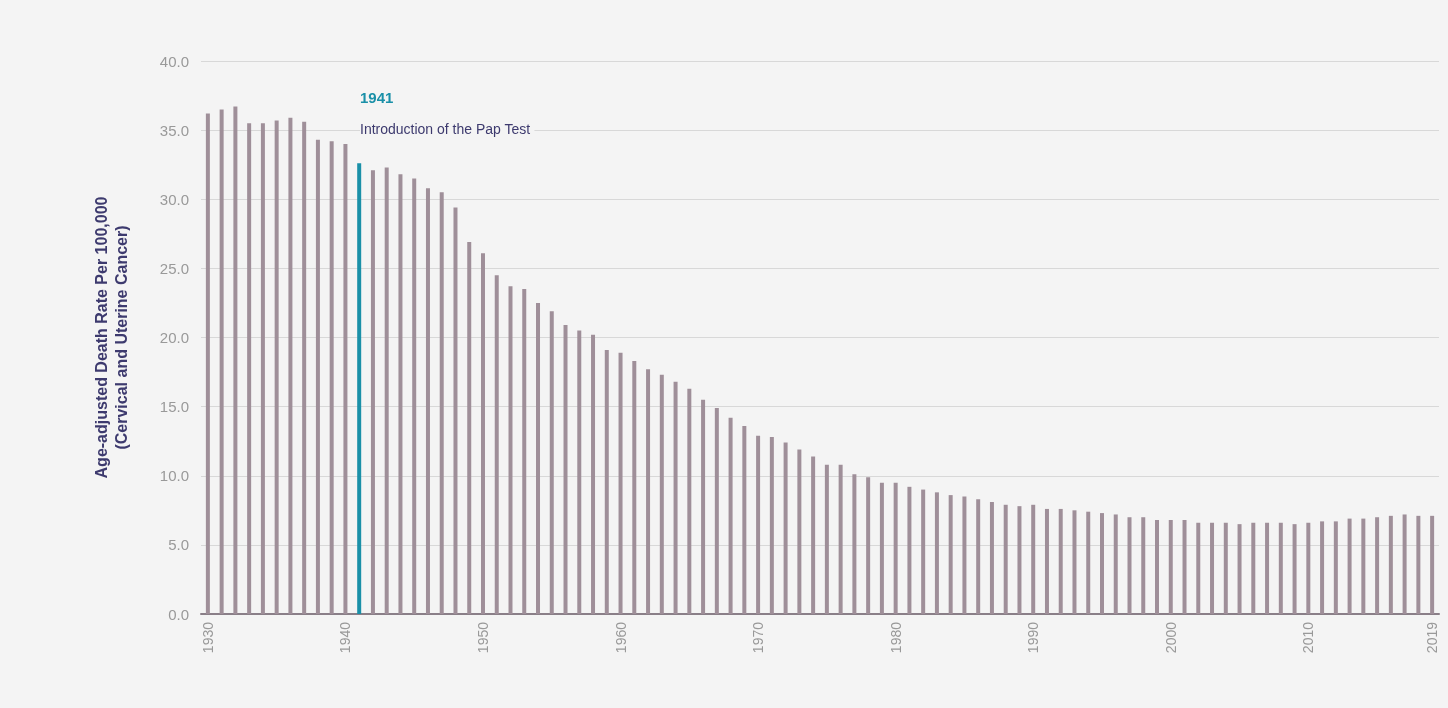  What do you see at coordinates (174, 407) in the screenshot?
I see `y-tick-label: 15.0` at bounding box center [174, 407].